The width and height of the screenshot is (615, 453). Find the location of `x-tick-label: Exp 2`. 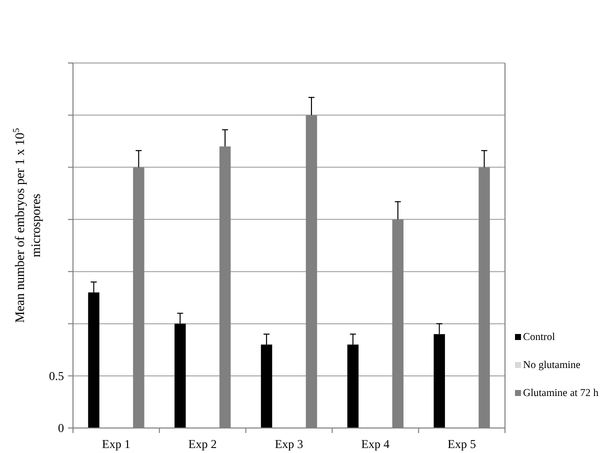

x-tick-label: Exp 2 is located at coordinates (202, 444).